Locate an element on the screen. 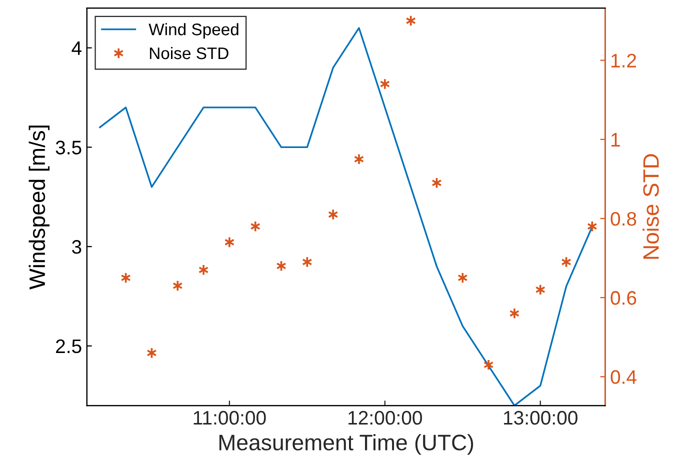 The height and width of the screenshot is (476, 690). x-tick-label: 12:00:00 is located at coordinates (385, 417).